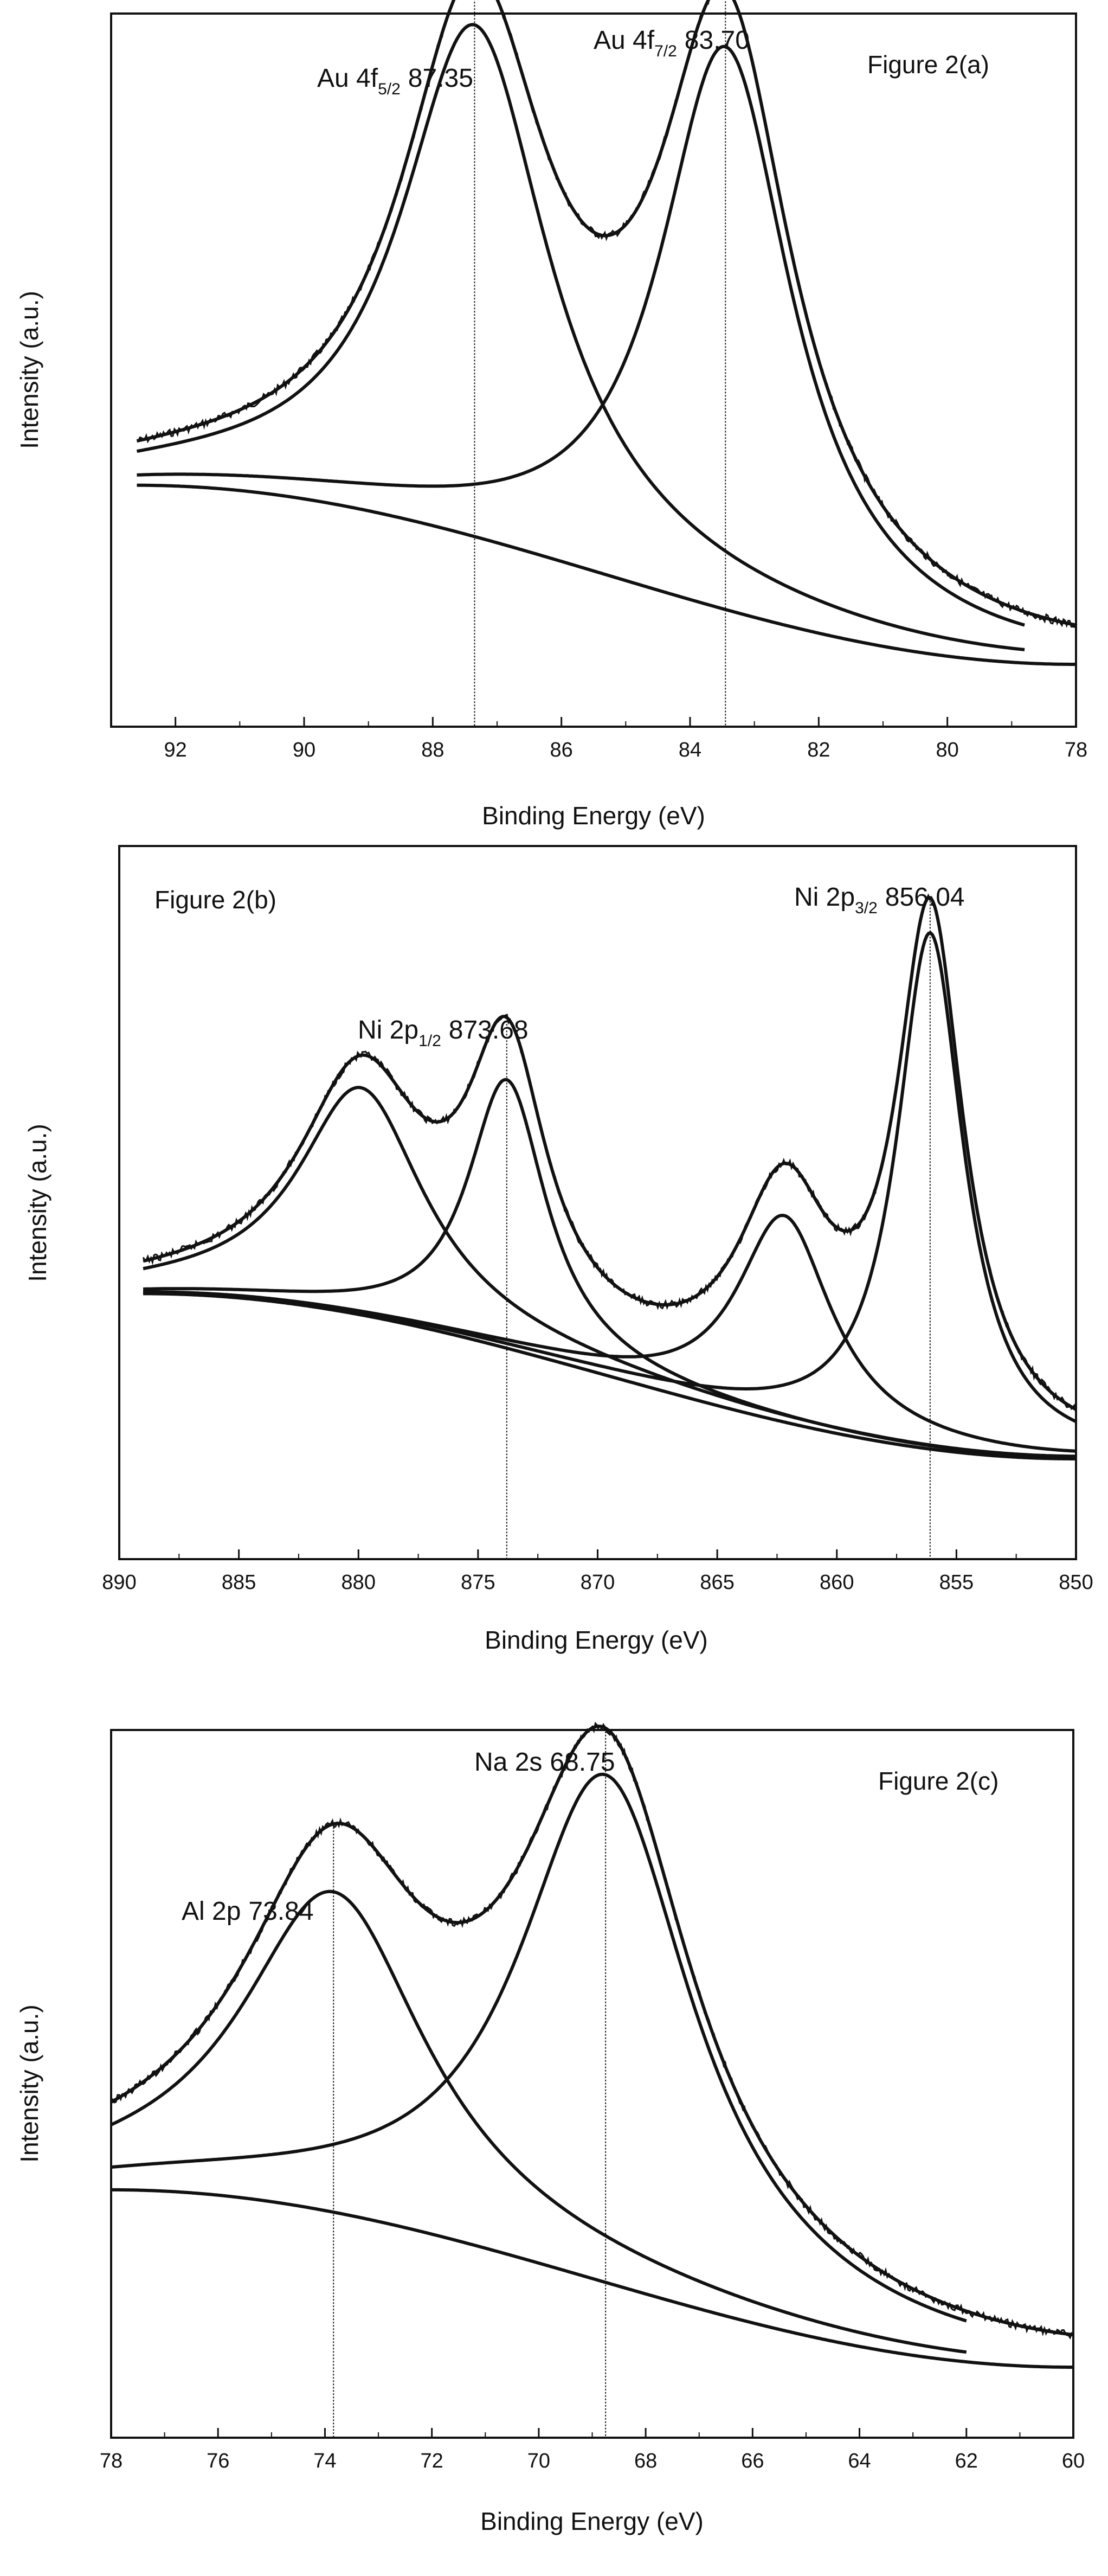 This screenshot has width=1108, height=2576. I want to click on x-tick-label: 875, so click(478, 1582).